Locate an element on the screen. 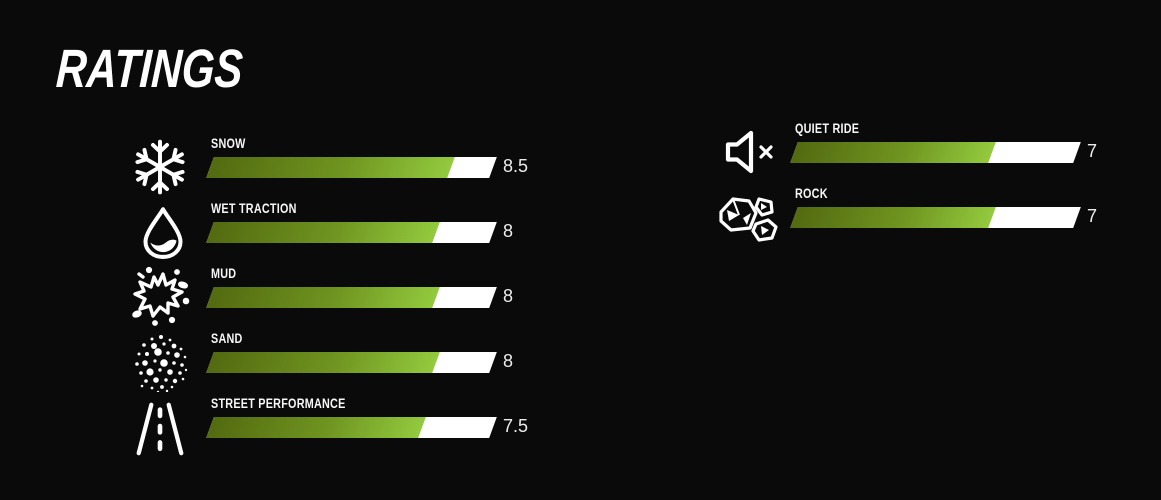 This screenshot has width=1161, height=500. rating-row-quiet-ride: QUIET RIDE 7 is located at coordinates (932, 150).